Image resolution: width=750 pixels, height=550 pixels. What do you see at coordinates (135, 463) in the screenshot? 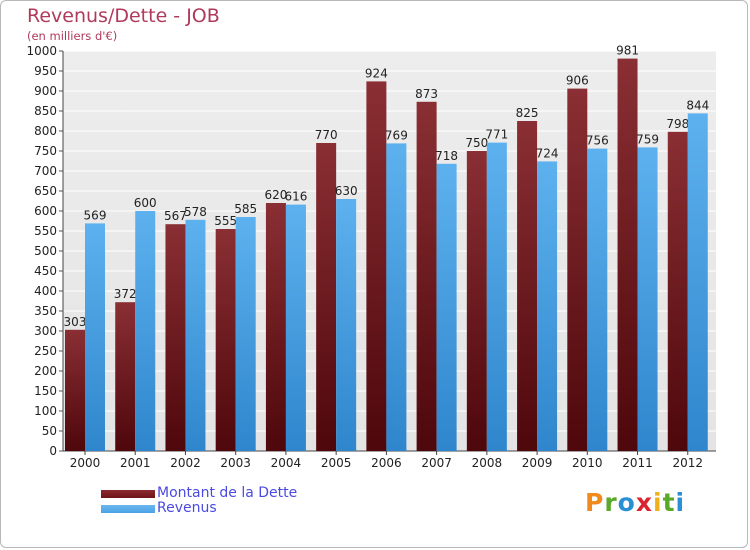
I see `x-tick-label: 2001` at bounding box center [135, 463].